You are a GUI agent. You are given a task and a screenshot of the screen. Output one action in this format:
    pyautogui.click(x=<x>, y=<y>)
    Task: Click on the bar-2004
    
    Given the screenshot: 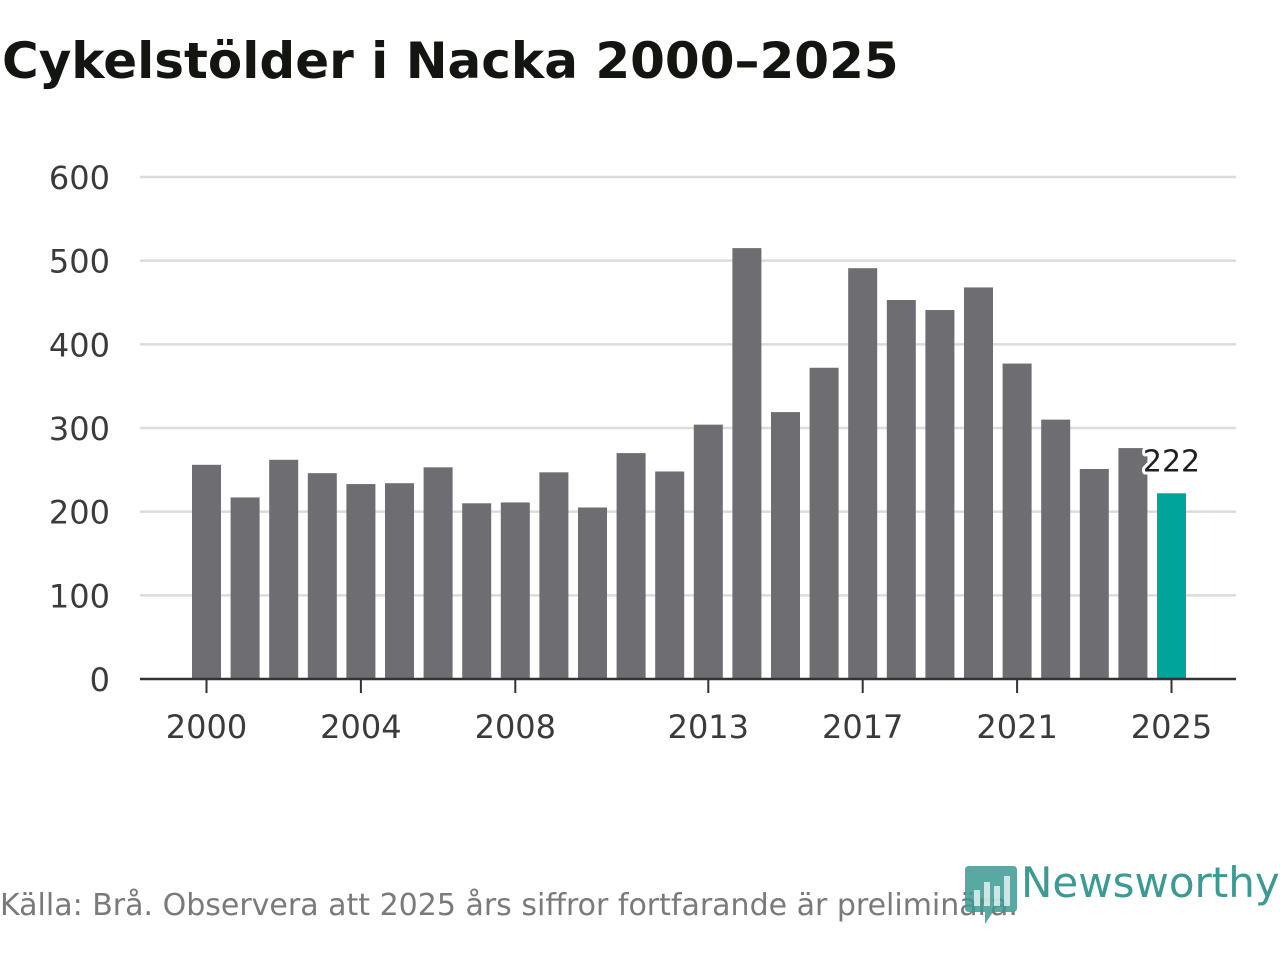 What is the action you would take?
    pyautogui.click(x=361, y=581)
    